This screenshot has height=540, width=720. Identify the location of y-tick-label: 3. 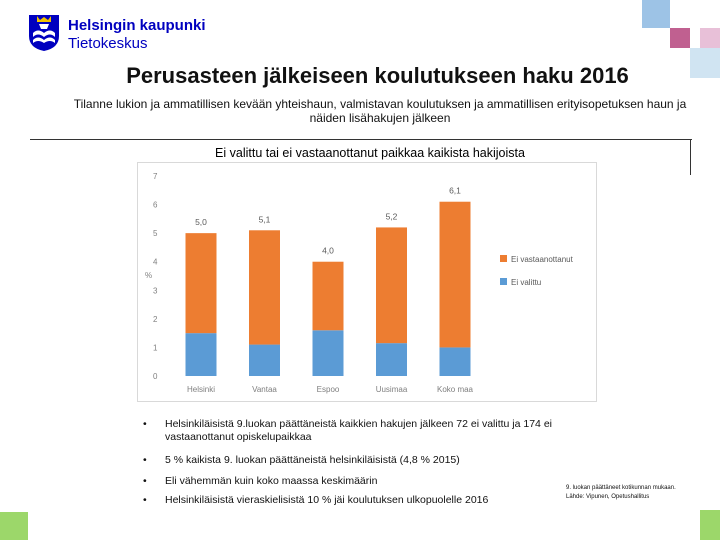
(155, 290).